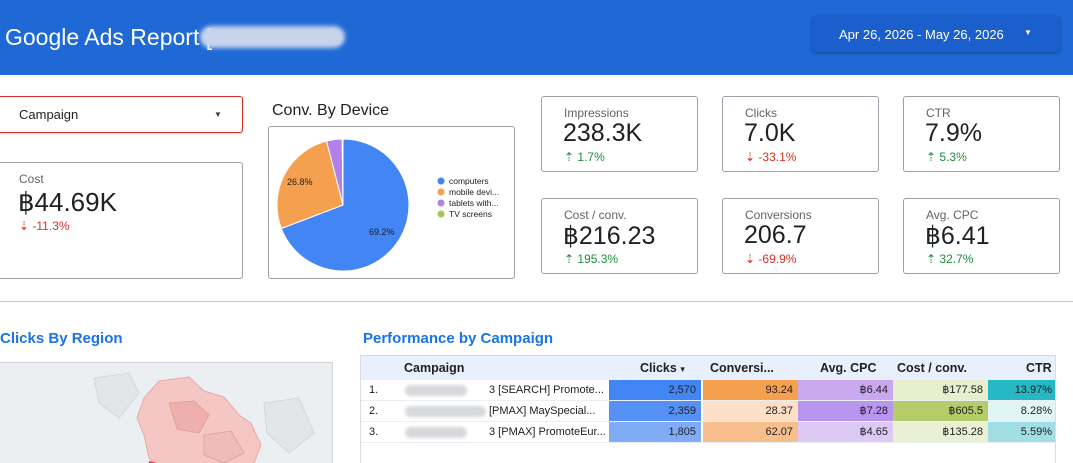 This screenshot has height=463, width=1073. What do you see at coordinates (1021, 411) in the screenshot?
I see `cell-ctr: 8.28%` at bounding box center [1021, 411].